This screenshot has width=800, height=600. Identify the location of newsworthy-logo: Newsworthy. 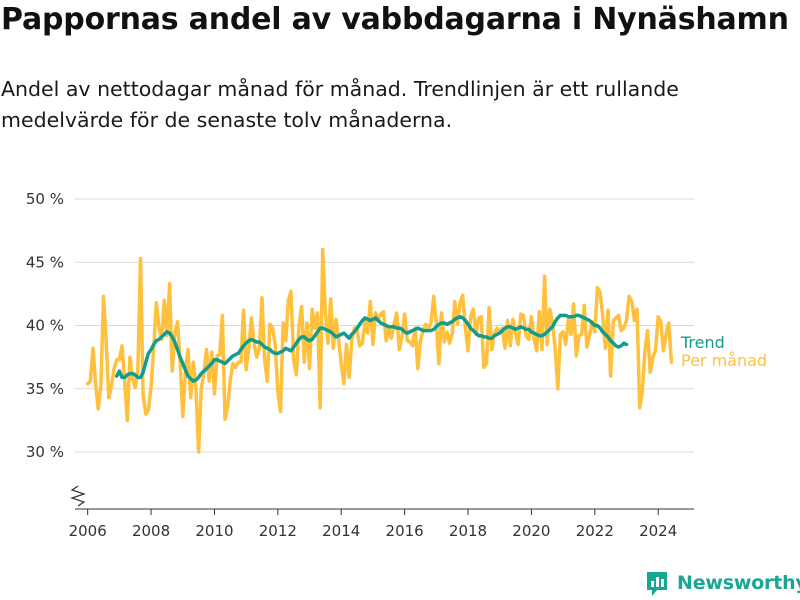
(722, 583).